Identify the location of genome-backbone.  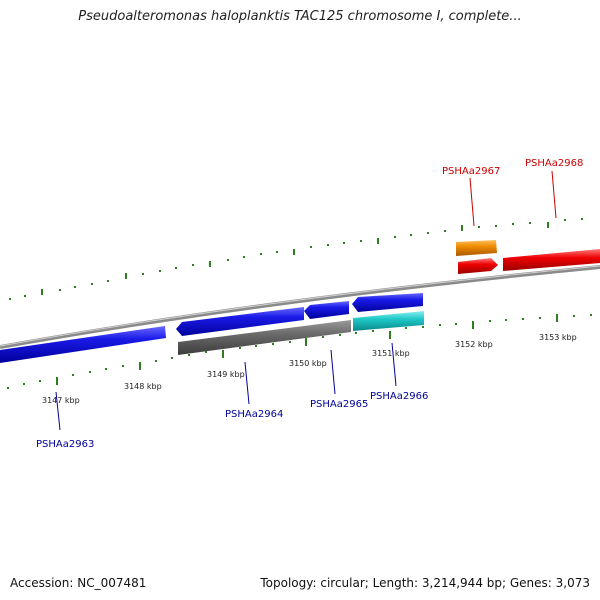
(300, 307).